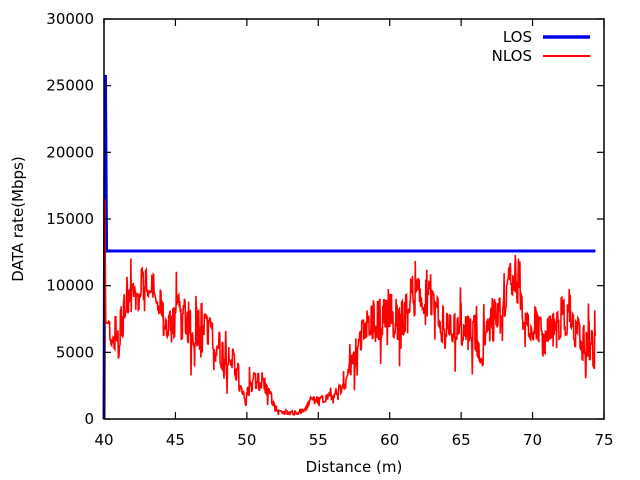 The width and height of the screenshot is (640, 480). I want to click on x-tick-label: 75, so click(603, 440).